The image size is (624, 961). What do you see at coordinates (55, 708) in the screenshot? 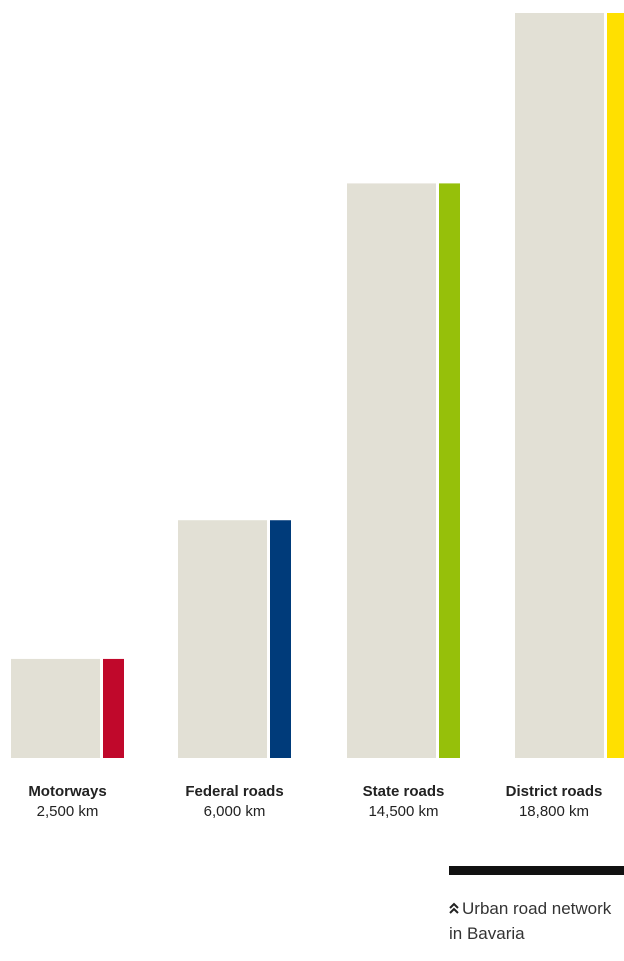
I see `bar-motorways` at bounding box center [55, 708].